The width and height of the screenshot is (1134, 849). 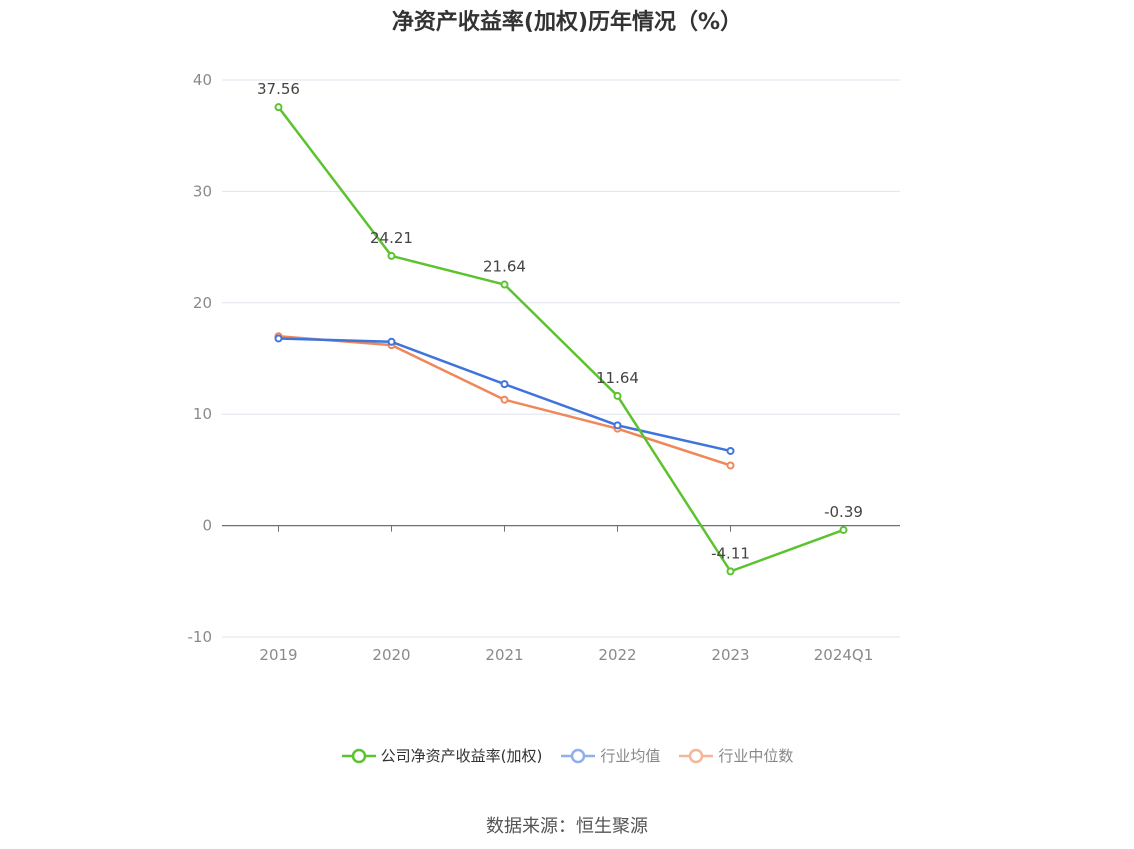 I want to click on y-tick-label: -10, so click(x=200, y=637).